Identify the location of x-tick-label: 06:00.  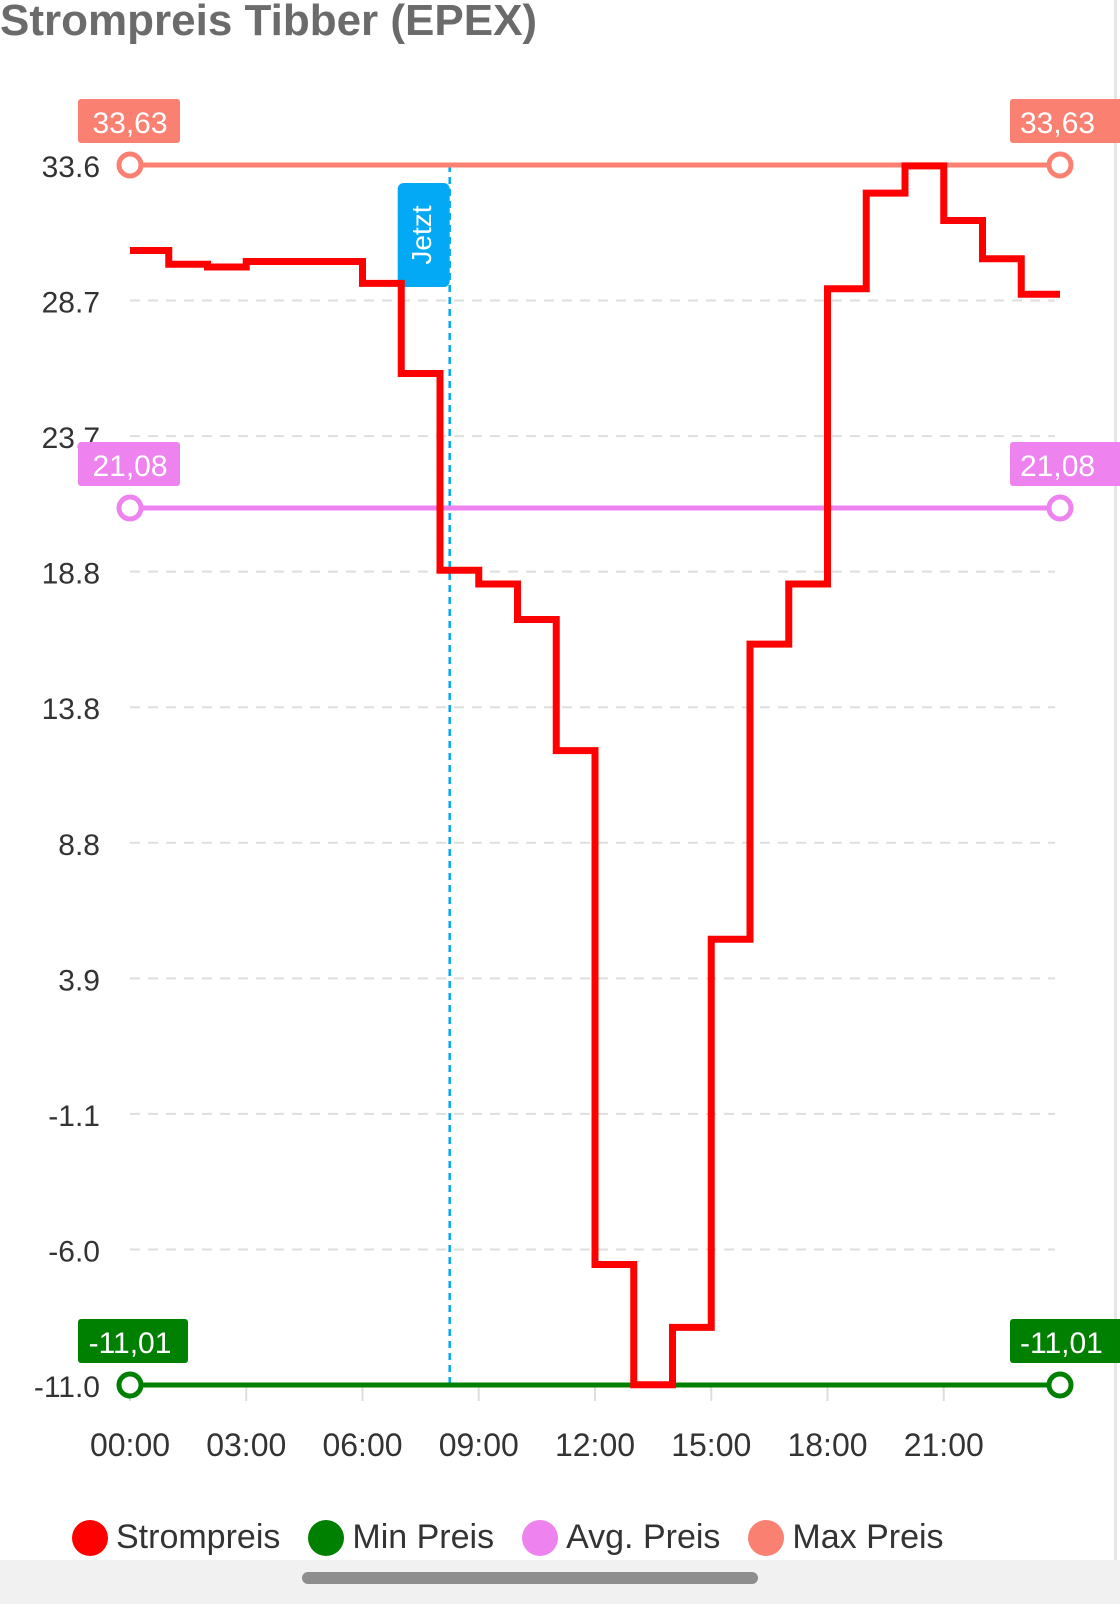
(362, 1445).